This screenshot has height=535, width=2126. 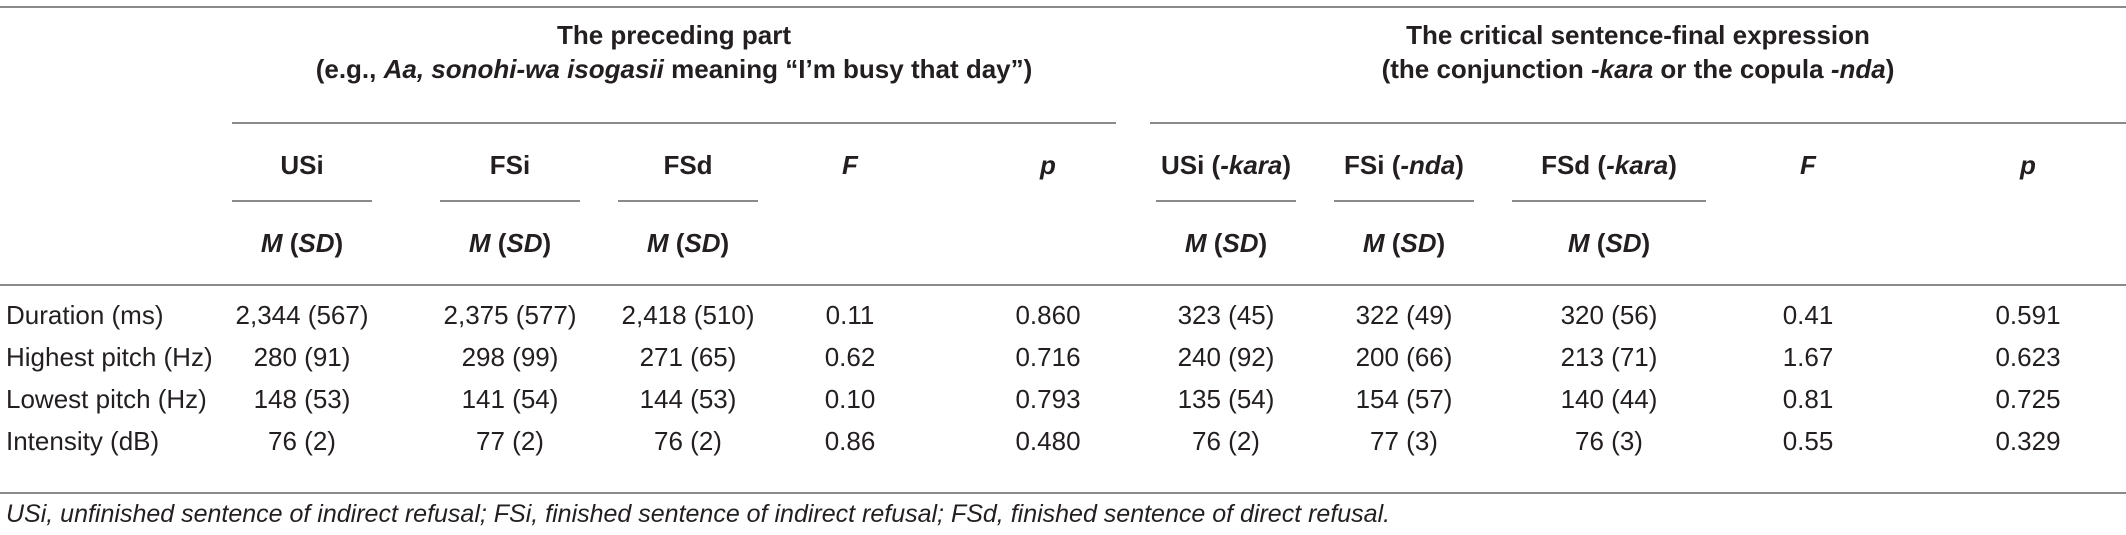 What do you see at coordinates (1858, 69) in the screenshot?
I see `subtitle-emphasis: -nda` at bounding box center [1858, 69].